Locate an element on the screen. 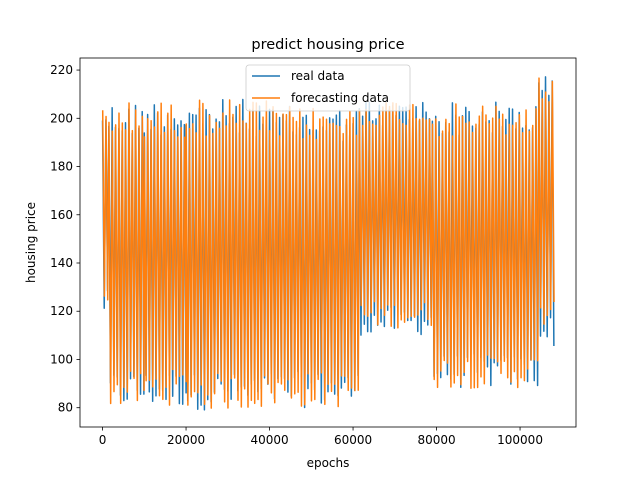  legend-label-real-data: real data is located at coordinates (318, 76).